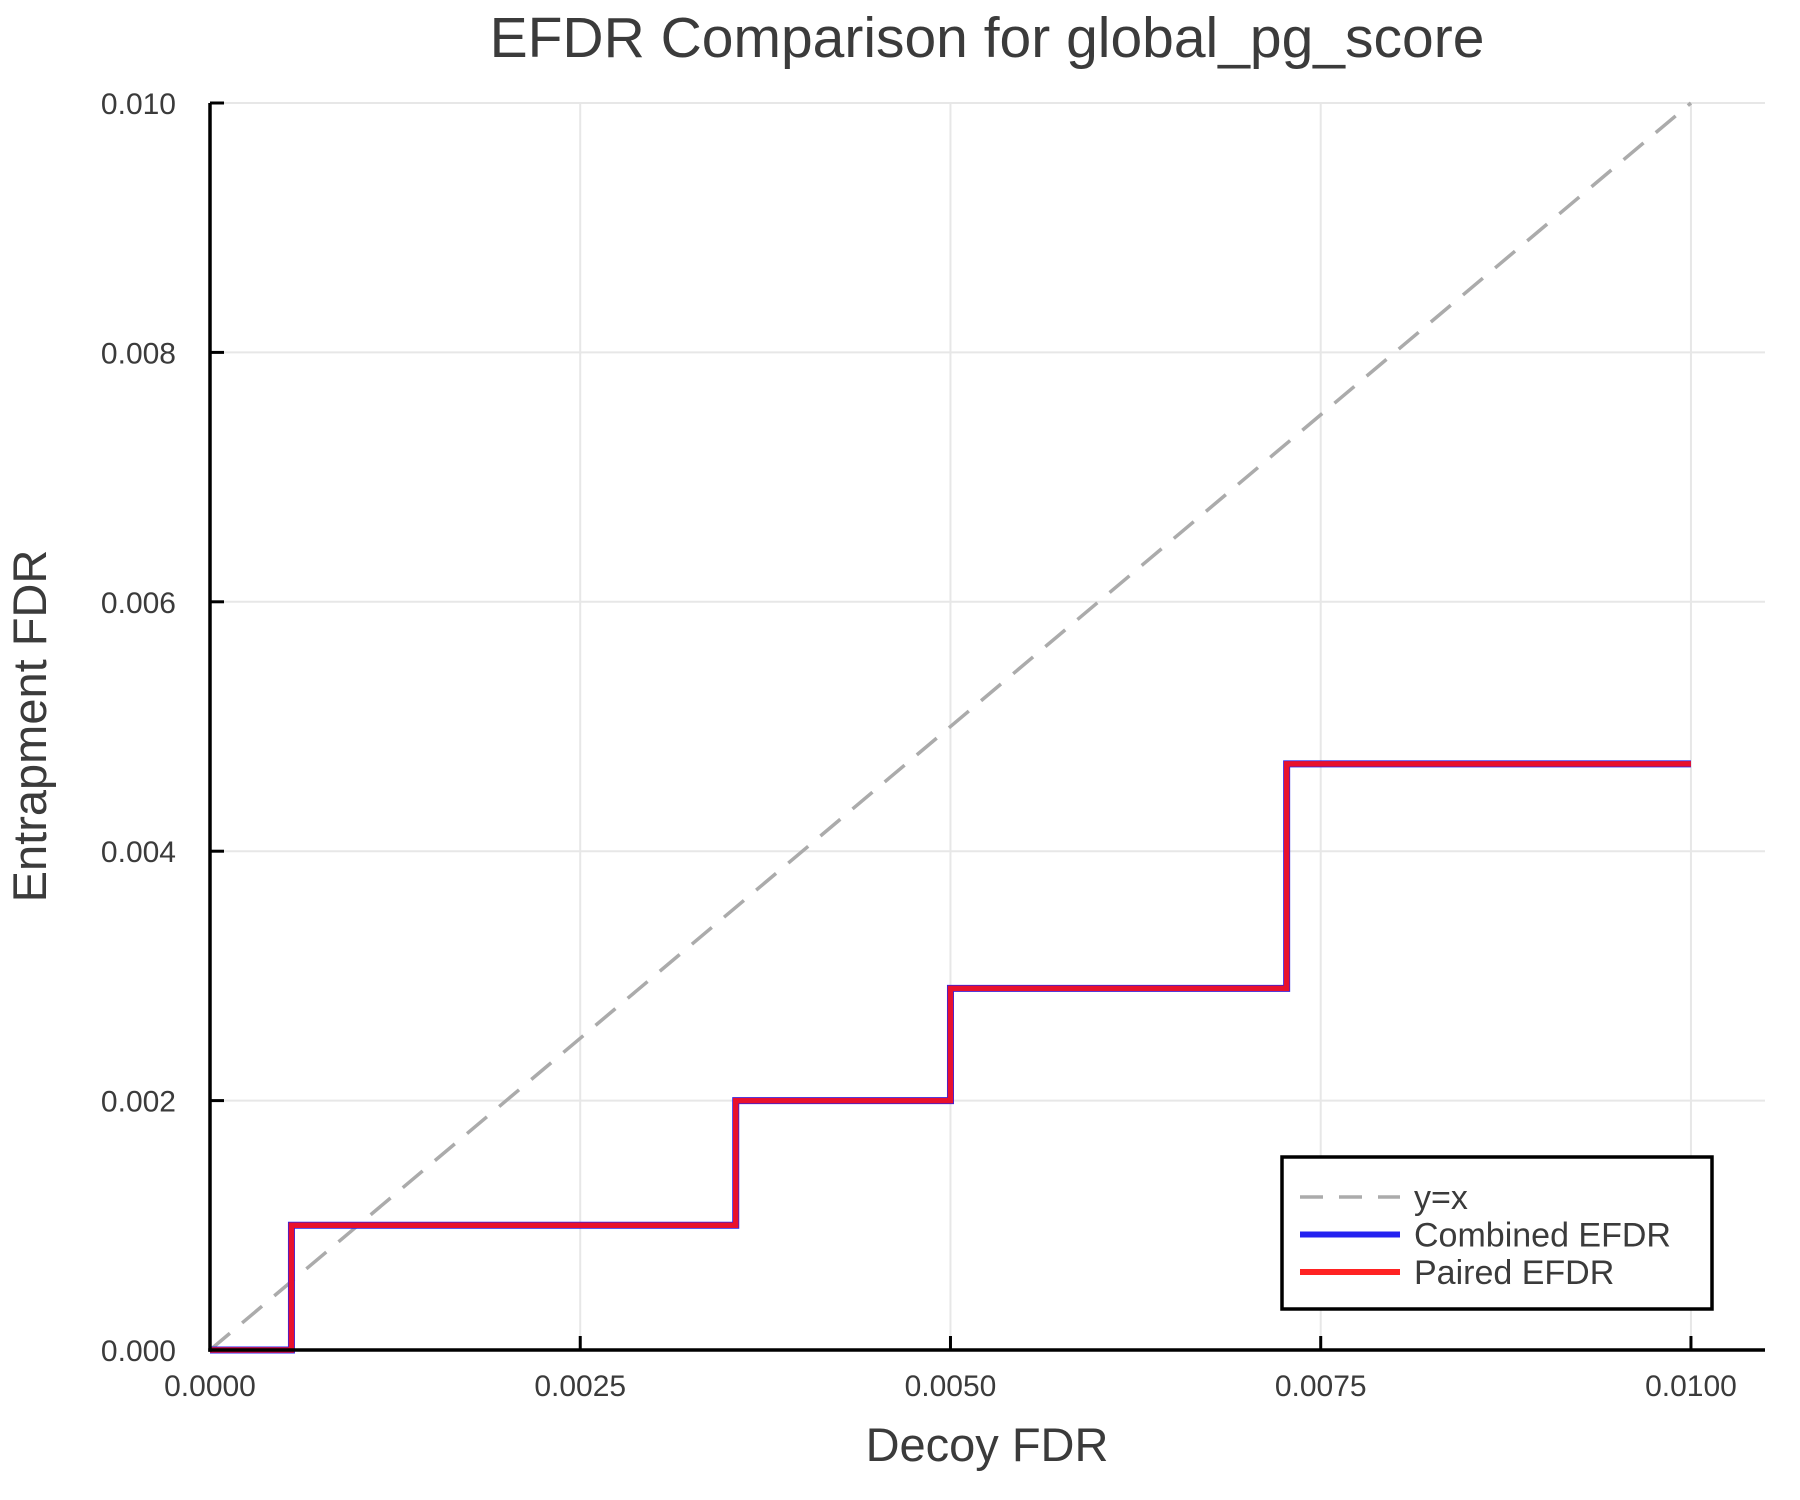 This screenshot has width=1800, height=1500. I want to click on legend-entry-label: Combined EFDR, so click(1542, 1236).